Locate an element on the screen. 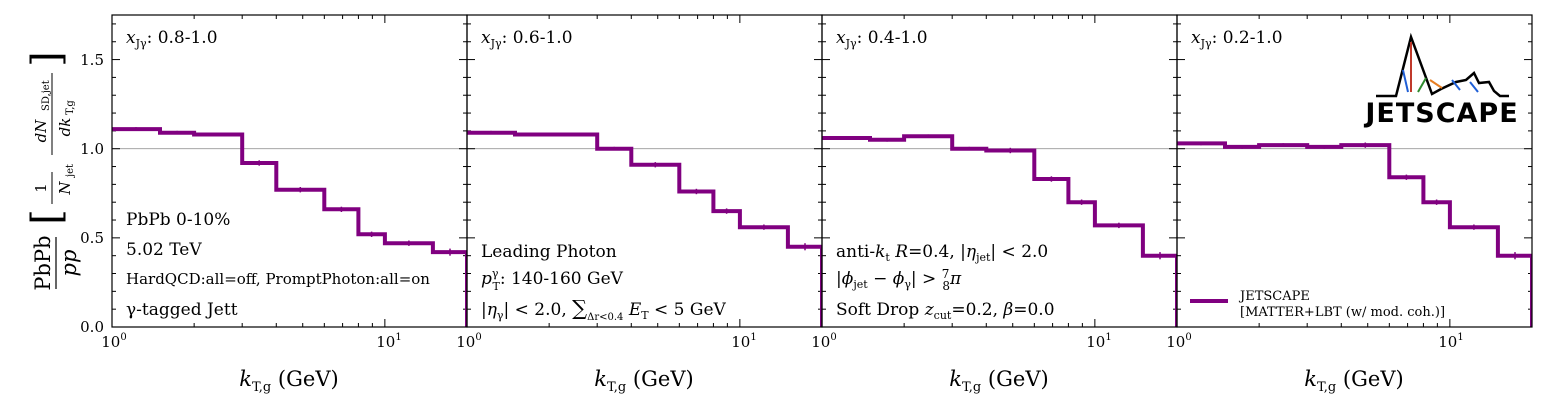 The width and height of the screenshot is (1546, 406). annotation-soft-drop: Soft Drop zcut=0.2, β=0.0 is located at coordinates (945, 311).